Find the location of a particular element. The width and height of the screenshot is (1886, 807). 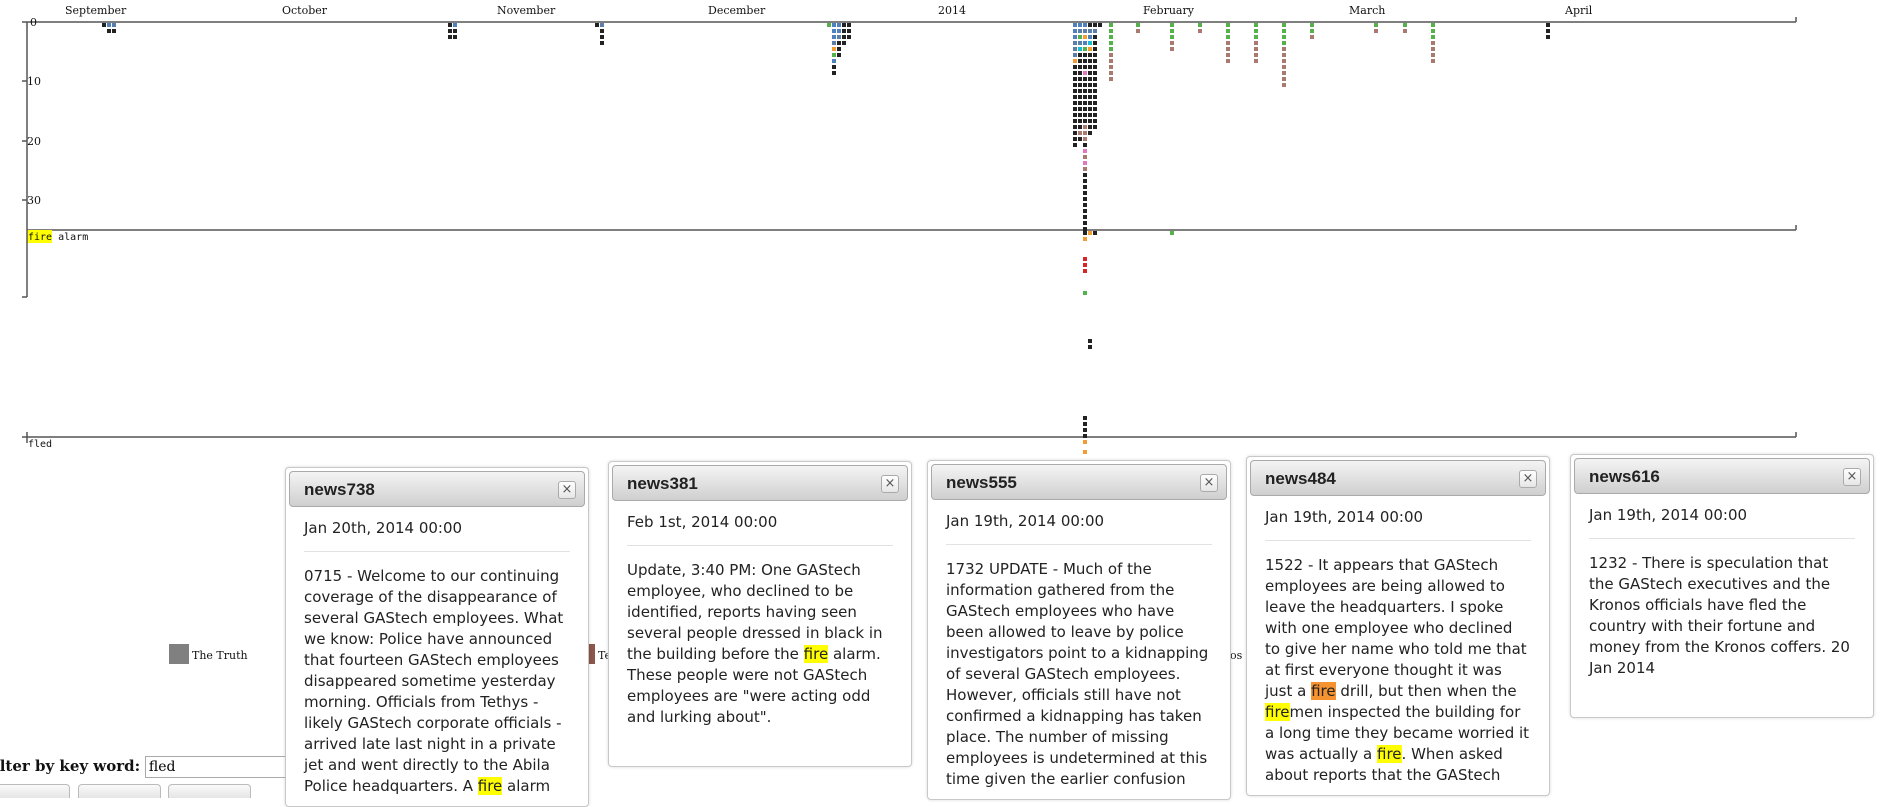

news-card-header: news484 × is located at coordinates (1398, 478).